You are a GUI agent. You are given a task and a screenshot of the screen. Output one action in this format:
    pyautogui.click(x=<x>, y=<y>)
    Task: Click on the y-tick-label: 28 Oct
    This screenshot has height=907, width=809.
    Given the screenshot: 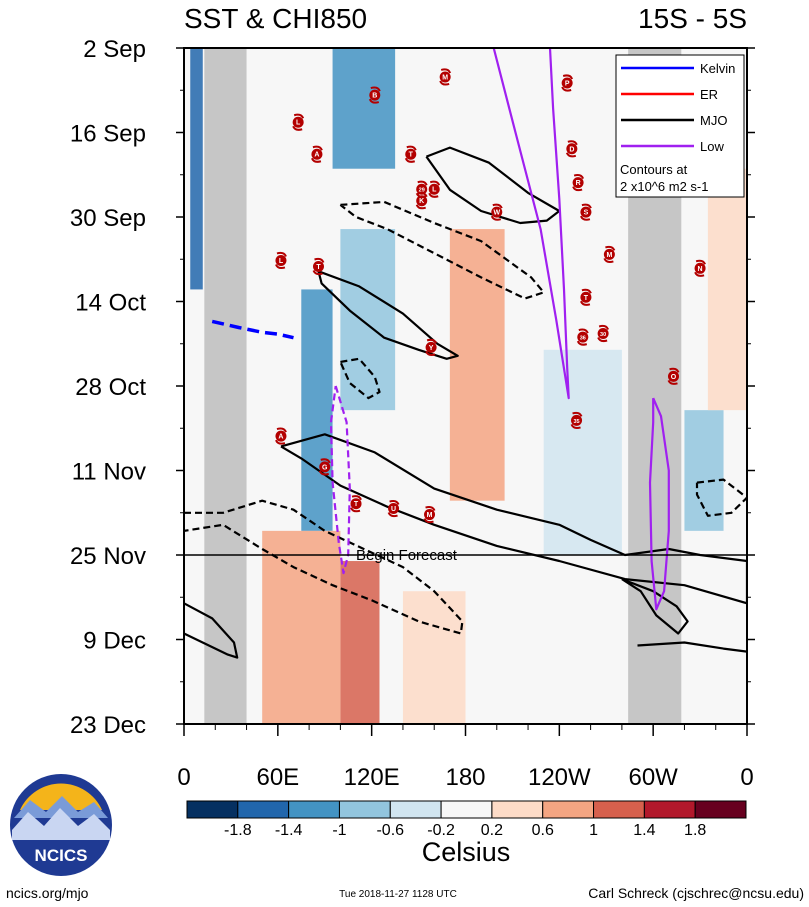 What is the action you would take?
    pyautogui.click(x=110, y=387)
    